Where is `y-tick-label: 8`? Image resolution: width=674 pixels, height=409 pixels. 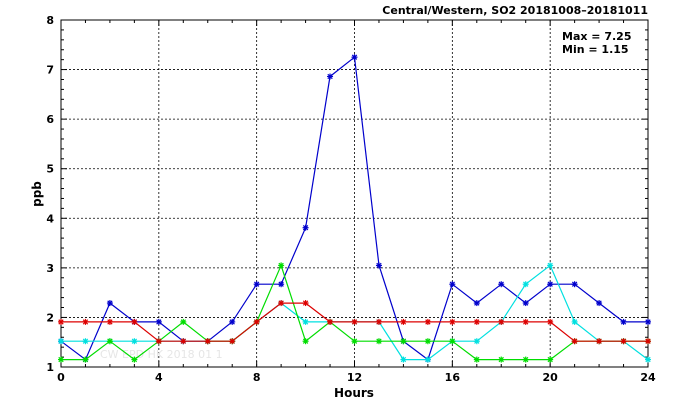
y-tick-label: 8 is located at coordinates (50, 20).